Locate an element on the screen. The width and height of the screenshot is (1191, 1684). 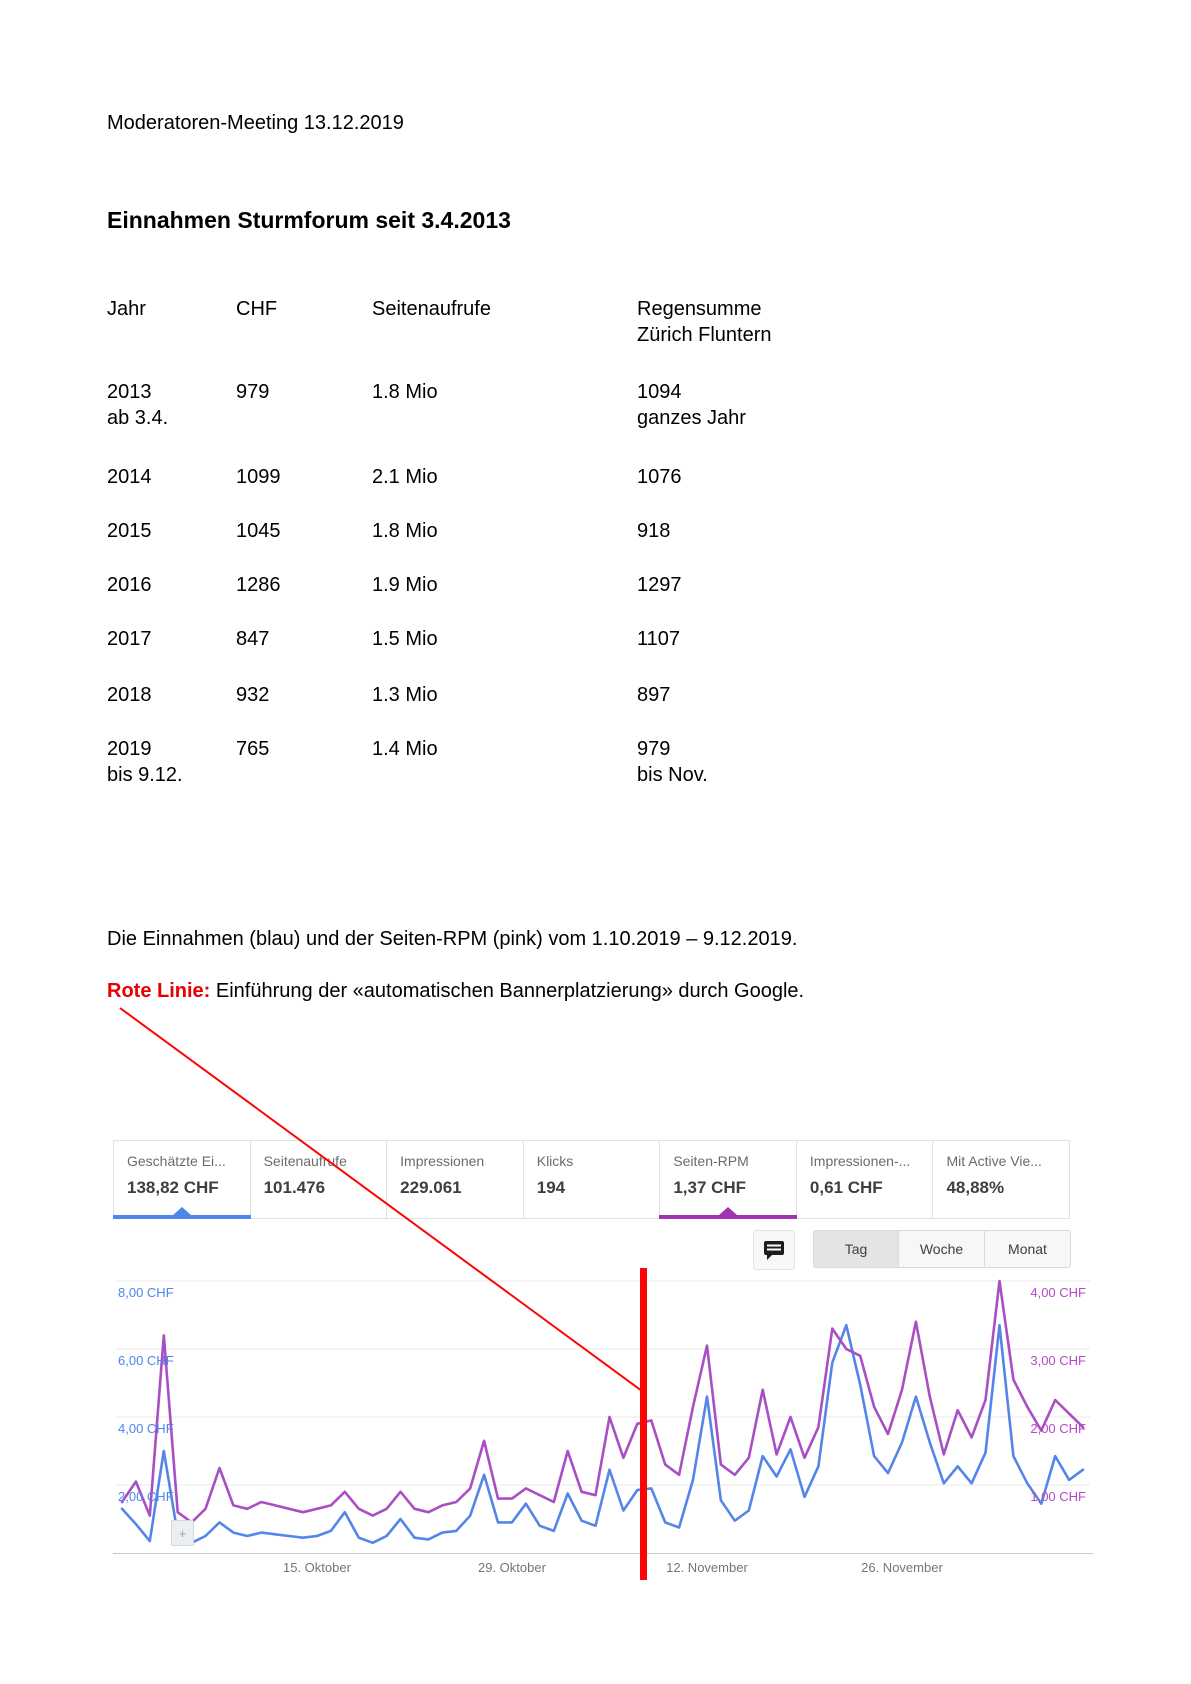
stat-card-label: Seitenaufrufe is located at coordinates (305, 1161).